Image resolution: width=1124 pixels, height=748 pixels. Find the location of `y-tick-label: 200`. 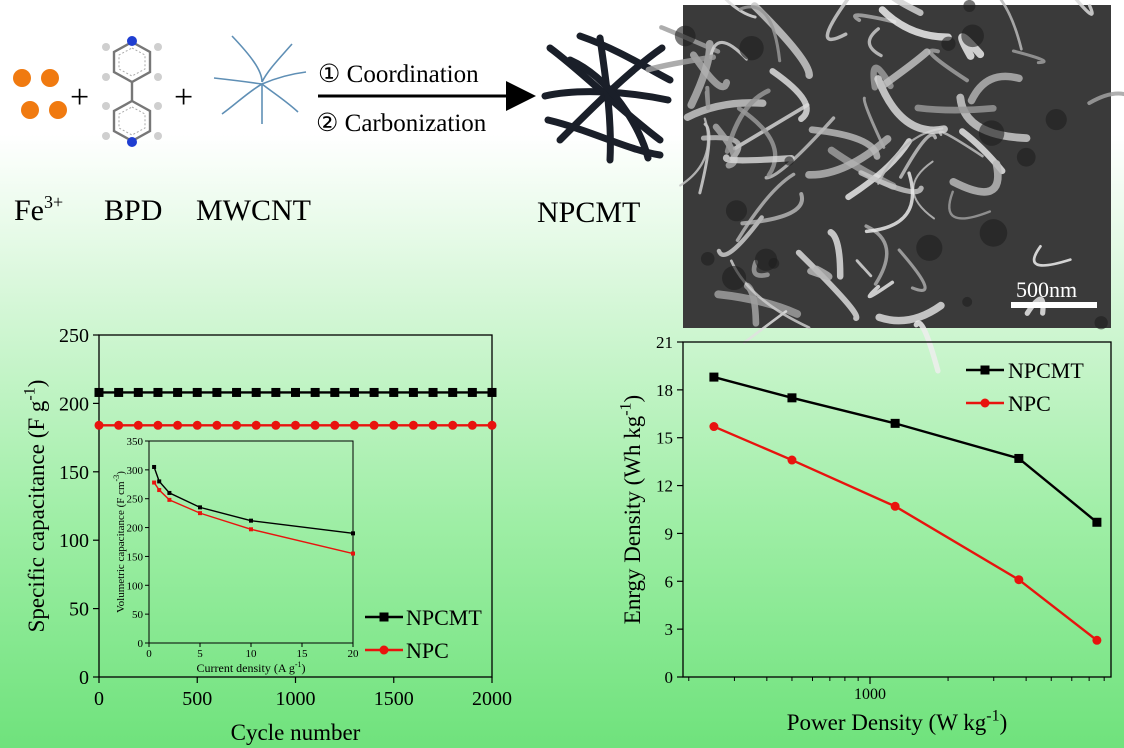

y-tick-label: 200 is located at coordinates (74, 404).